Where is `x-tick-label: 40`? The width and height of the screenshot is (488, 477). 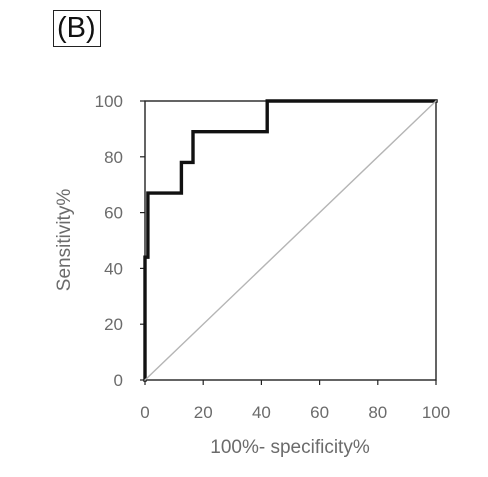
x-tick-label: 40 is located at coordinates (261, 412).